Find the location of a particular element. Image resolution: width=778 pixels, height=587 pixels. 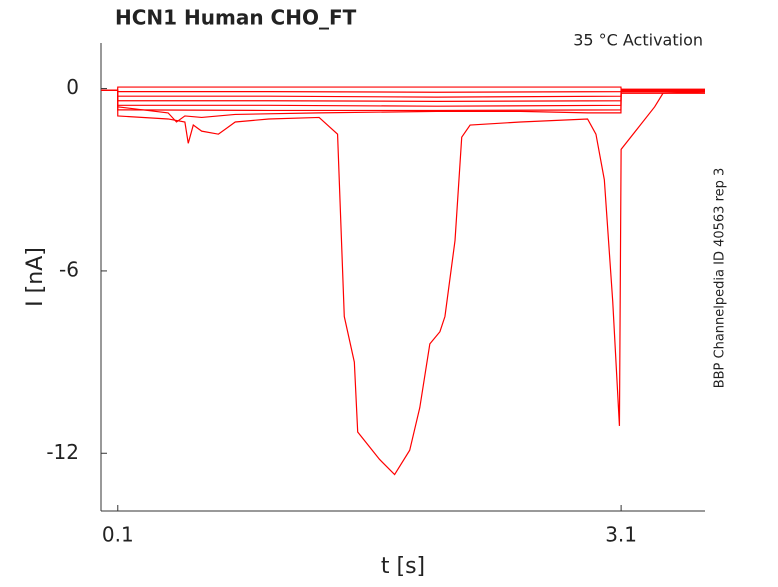

chart-title: HCN1 Human CHO_FT is located at coordinates (236, 18).